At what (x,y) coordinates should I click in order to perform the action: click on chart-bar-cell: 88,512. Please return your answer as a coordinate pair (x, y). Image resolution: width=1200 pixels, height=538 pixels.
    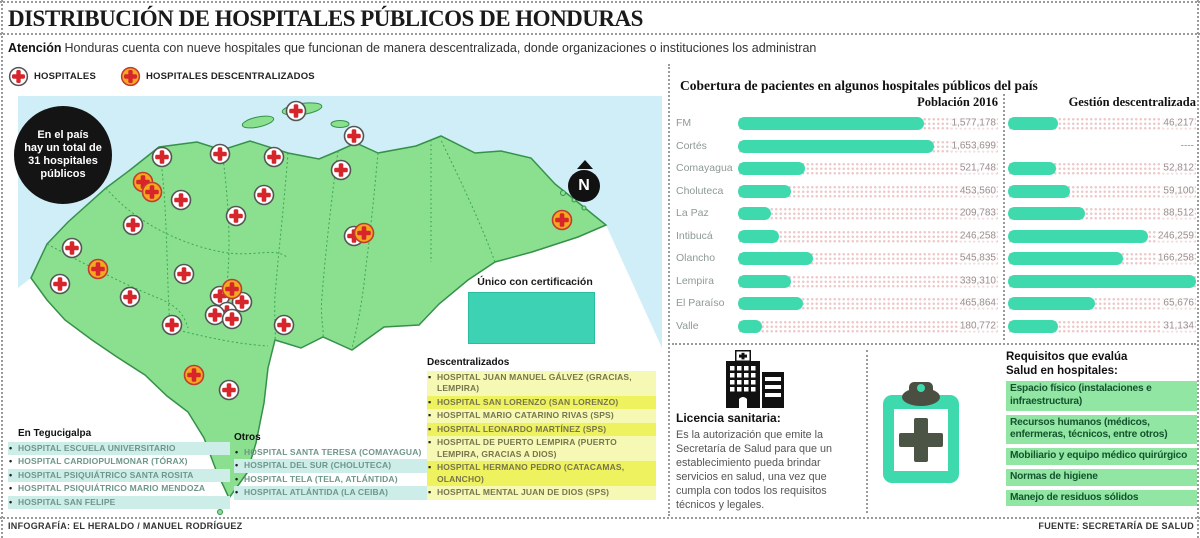
    Looking at the image, I should click on (1102, 213).